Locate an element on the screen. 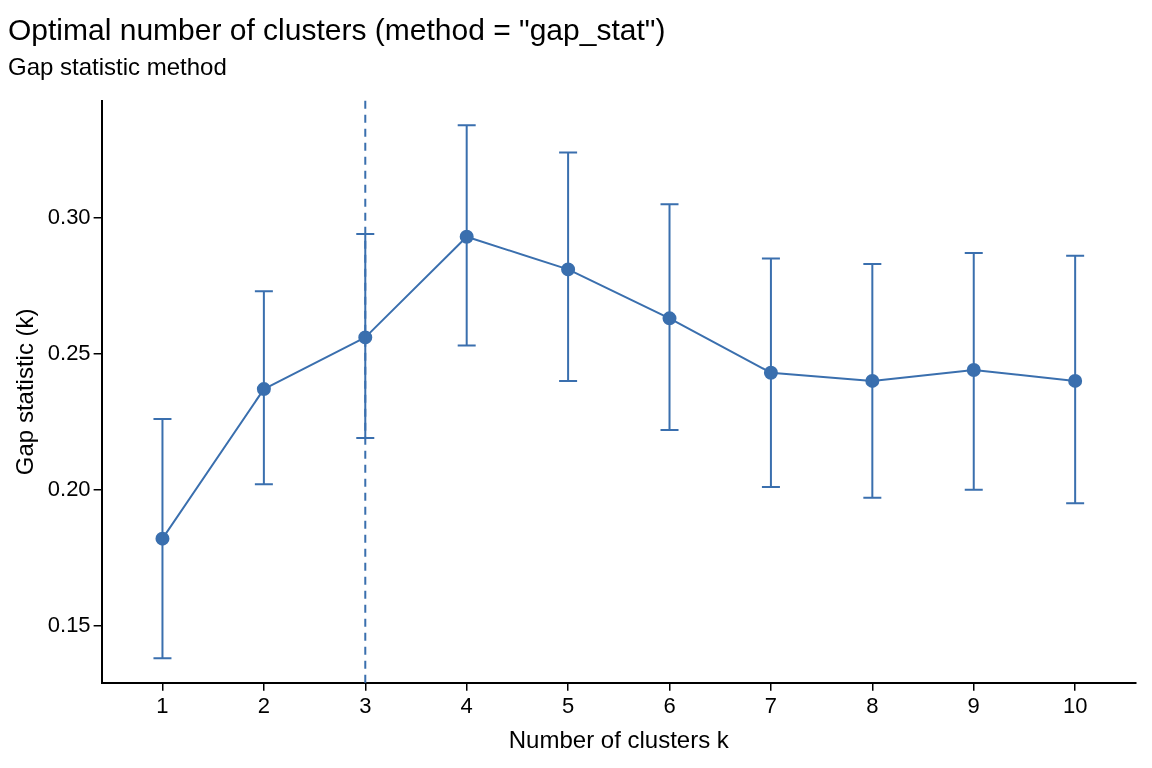  x-tick-label: 10 is located at coordinates (1075, 706).